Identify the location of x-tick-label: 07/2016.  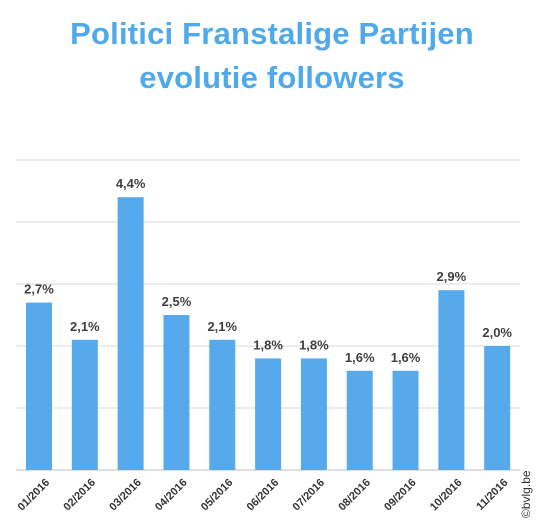
(309, 495).